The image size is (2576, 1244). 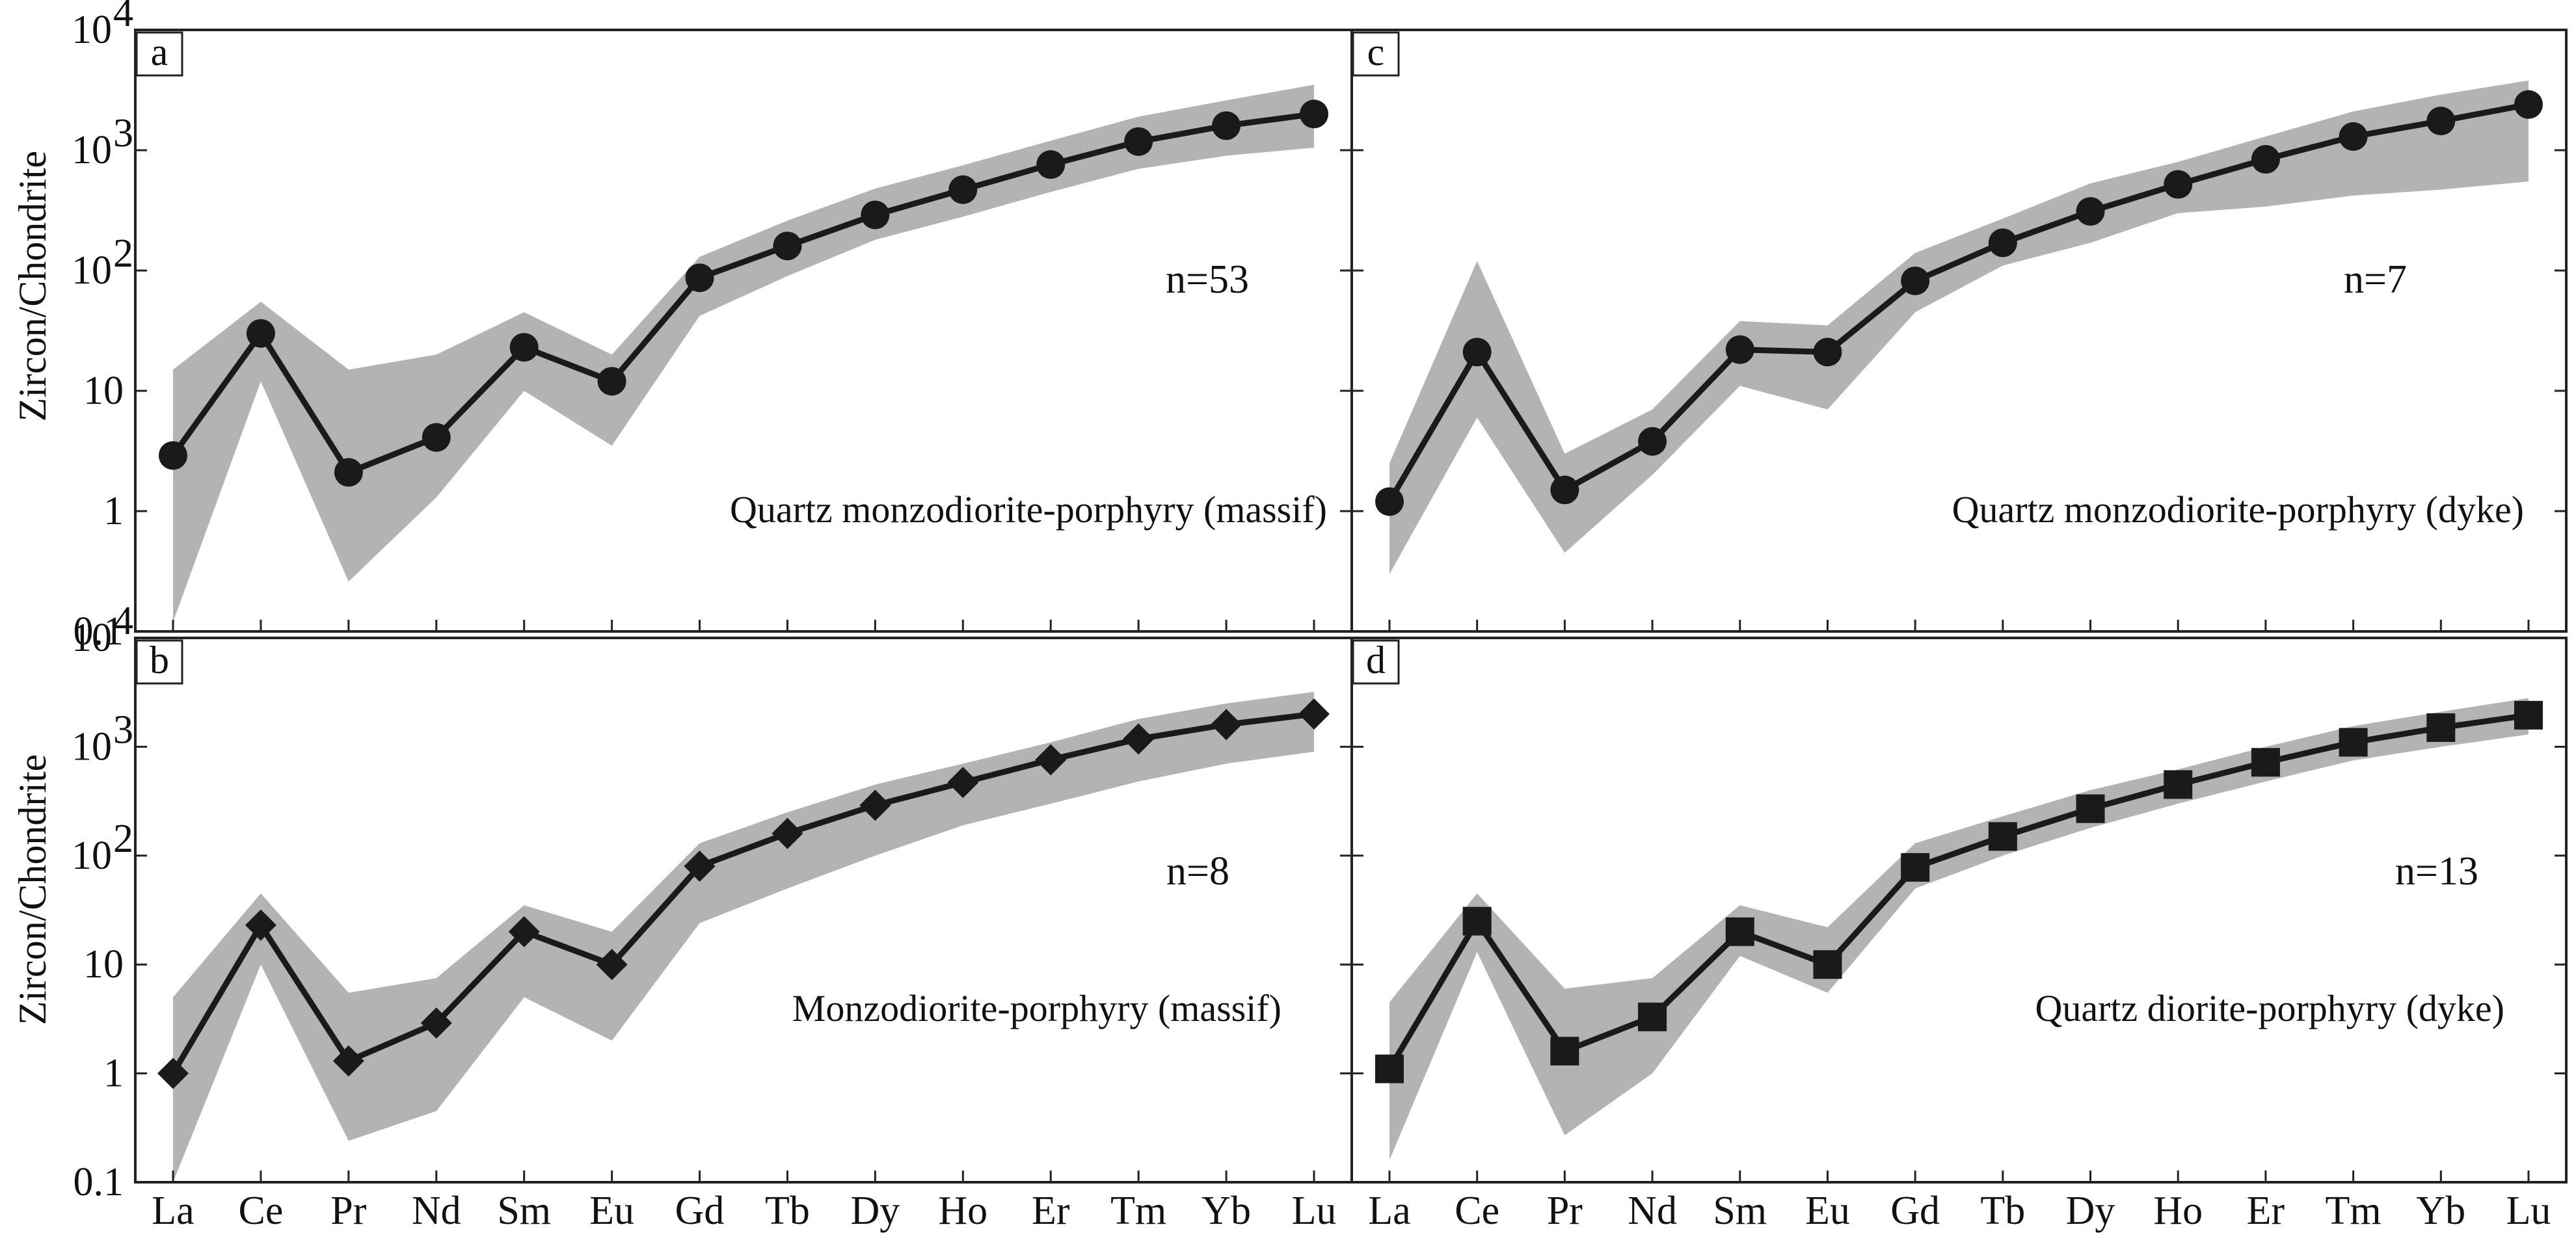 I want to click on panel-a-average-line, so click(x=742, y=293).